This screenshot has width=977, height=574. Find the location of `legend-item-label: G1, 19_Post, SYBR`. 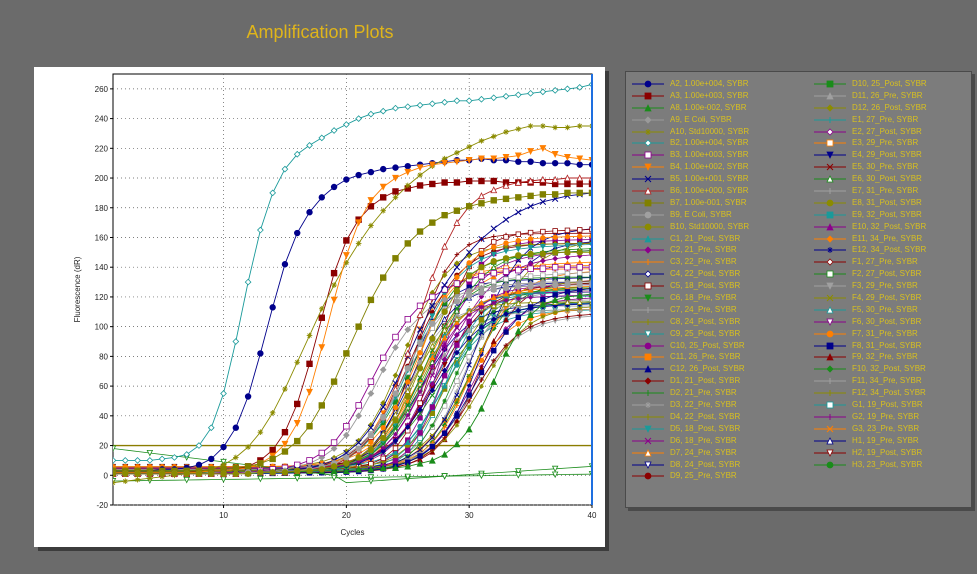

legend-item-label: G1, 19_Post, SYBR is located at coordinates (887, 405).